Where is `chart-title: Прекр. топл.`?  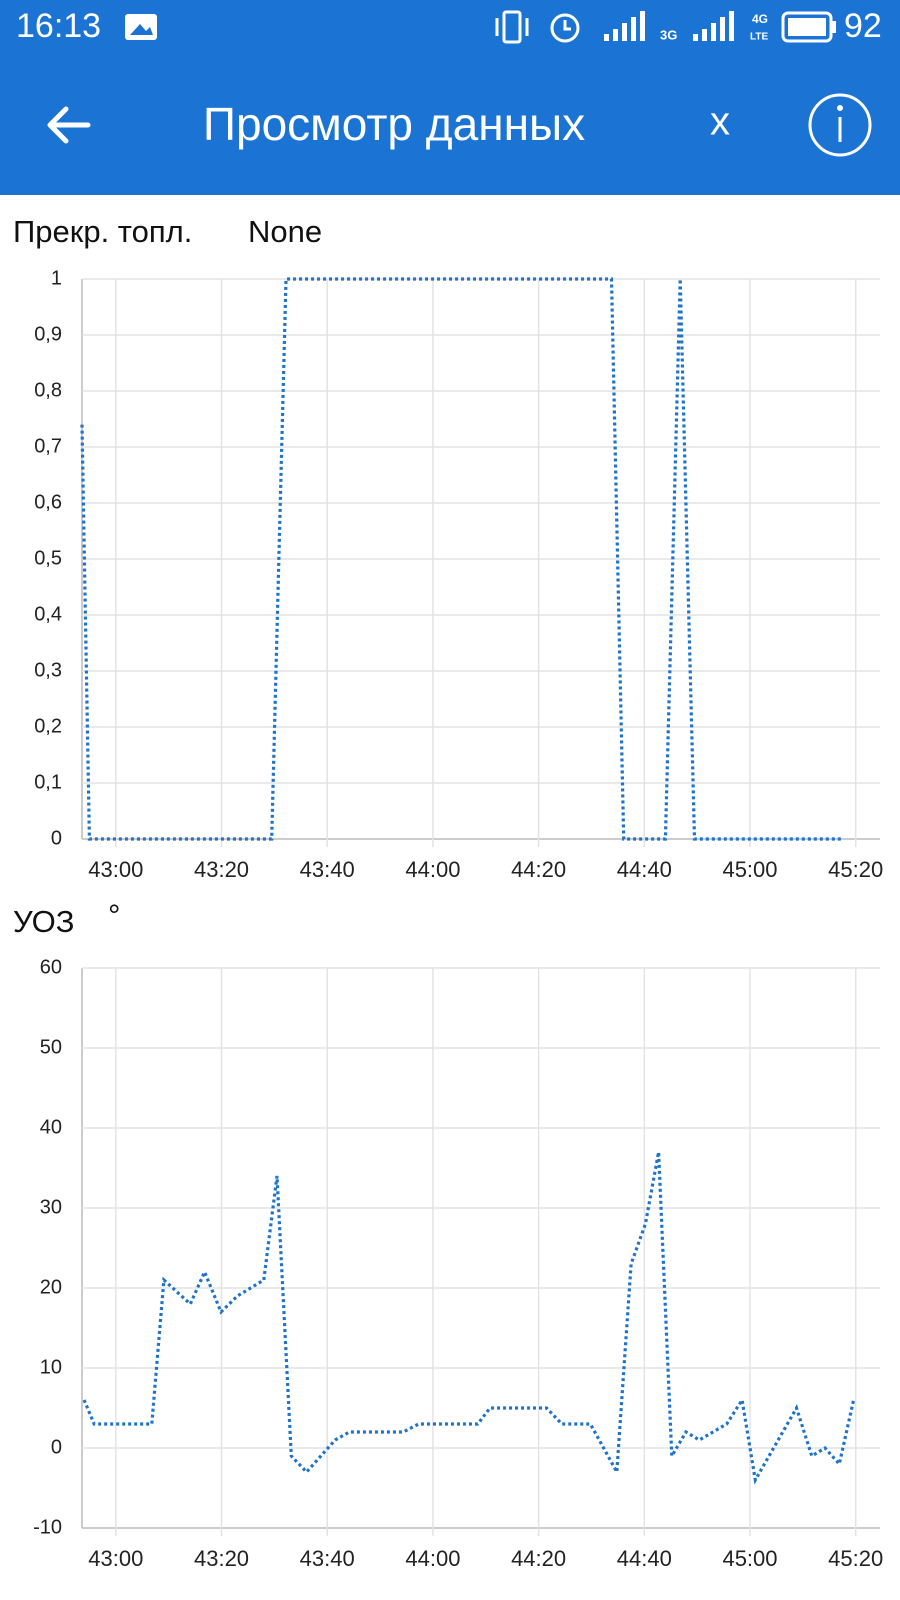 chart-title: Прекр. топл. is located at coordinates (102, 231).